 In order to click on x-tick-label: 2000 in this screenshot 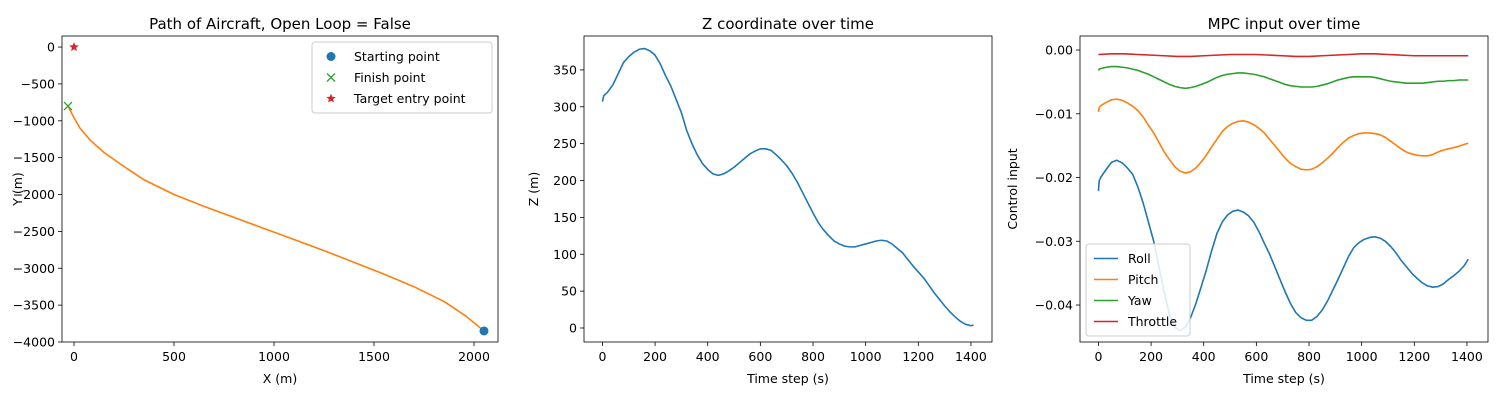, I will do `click(474, 356)`.